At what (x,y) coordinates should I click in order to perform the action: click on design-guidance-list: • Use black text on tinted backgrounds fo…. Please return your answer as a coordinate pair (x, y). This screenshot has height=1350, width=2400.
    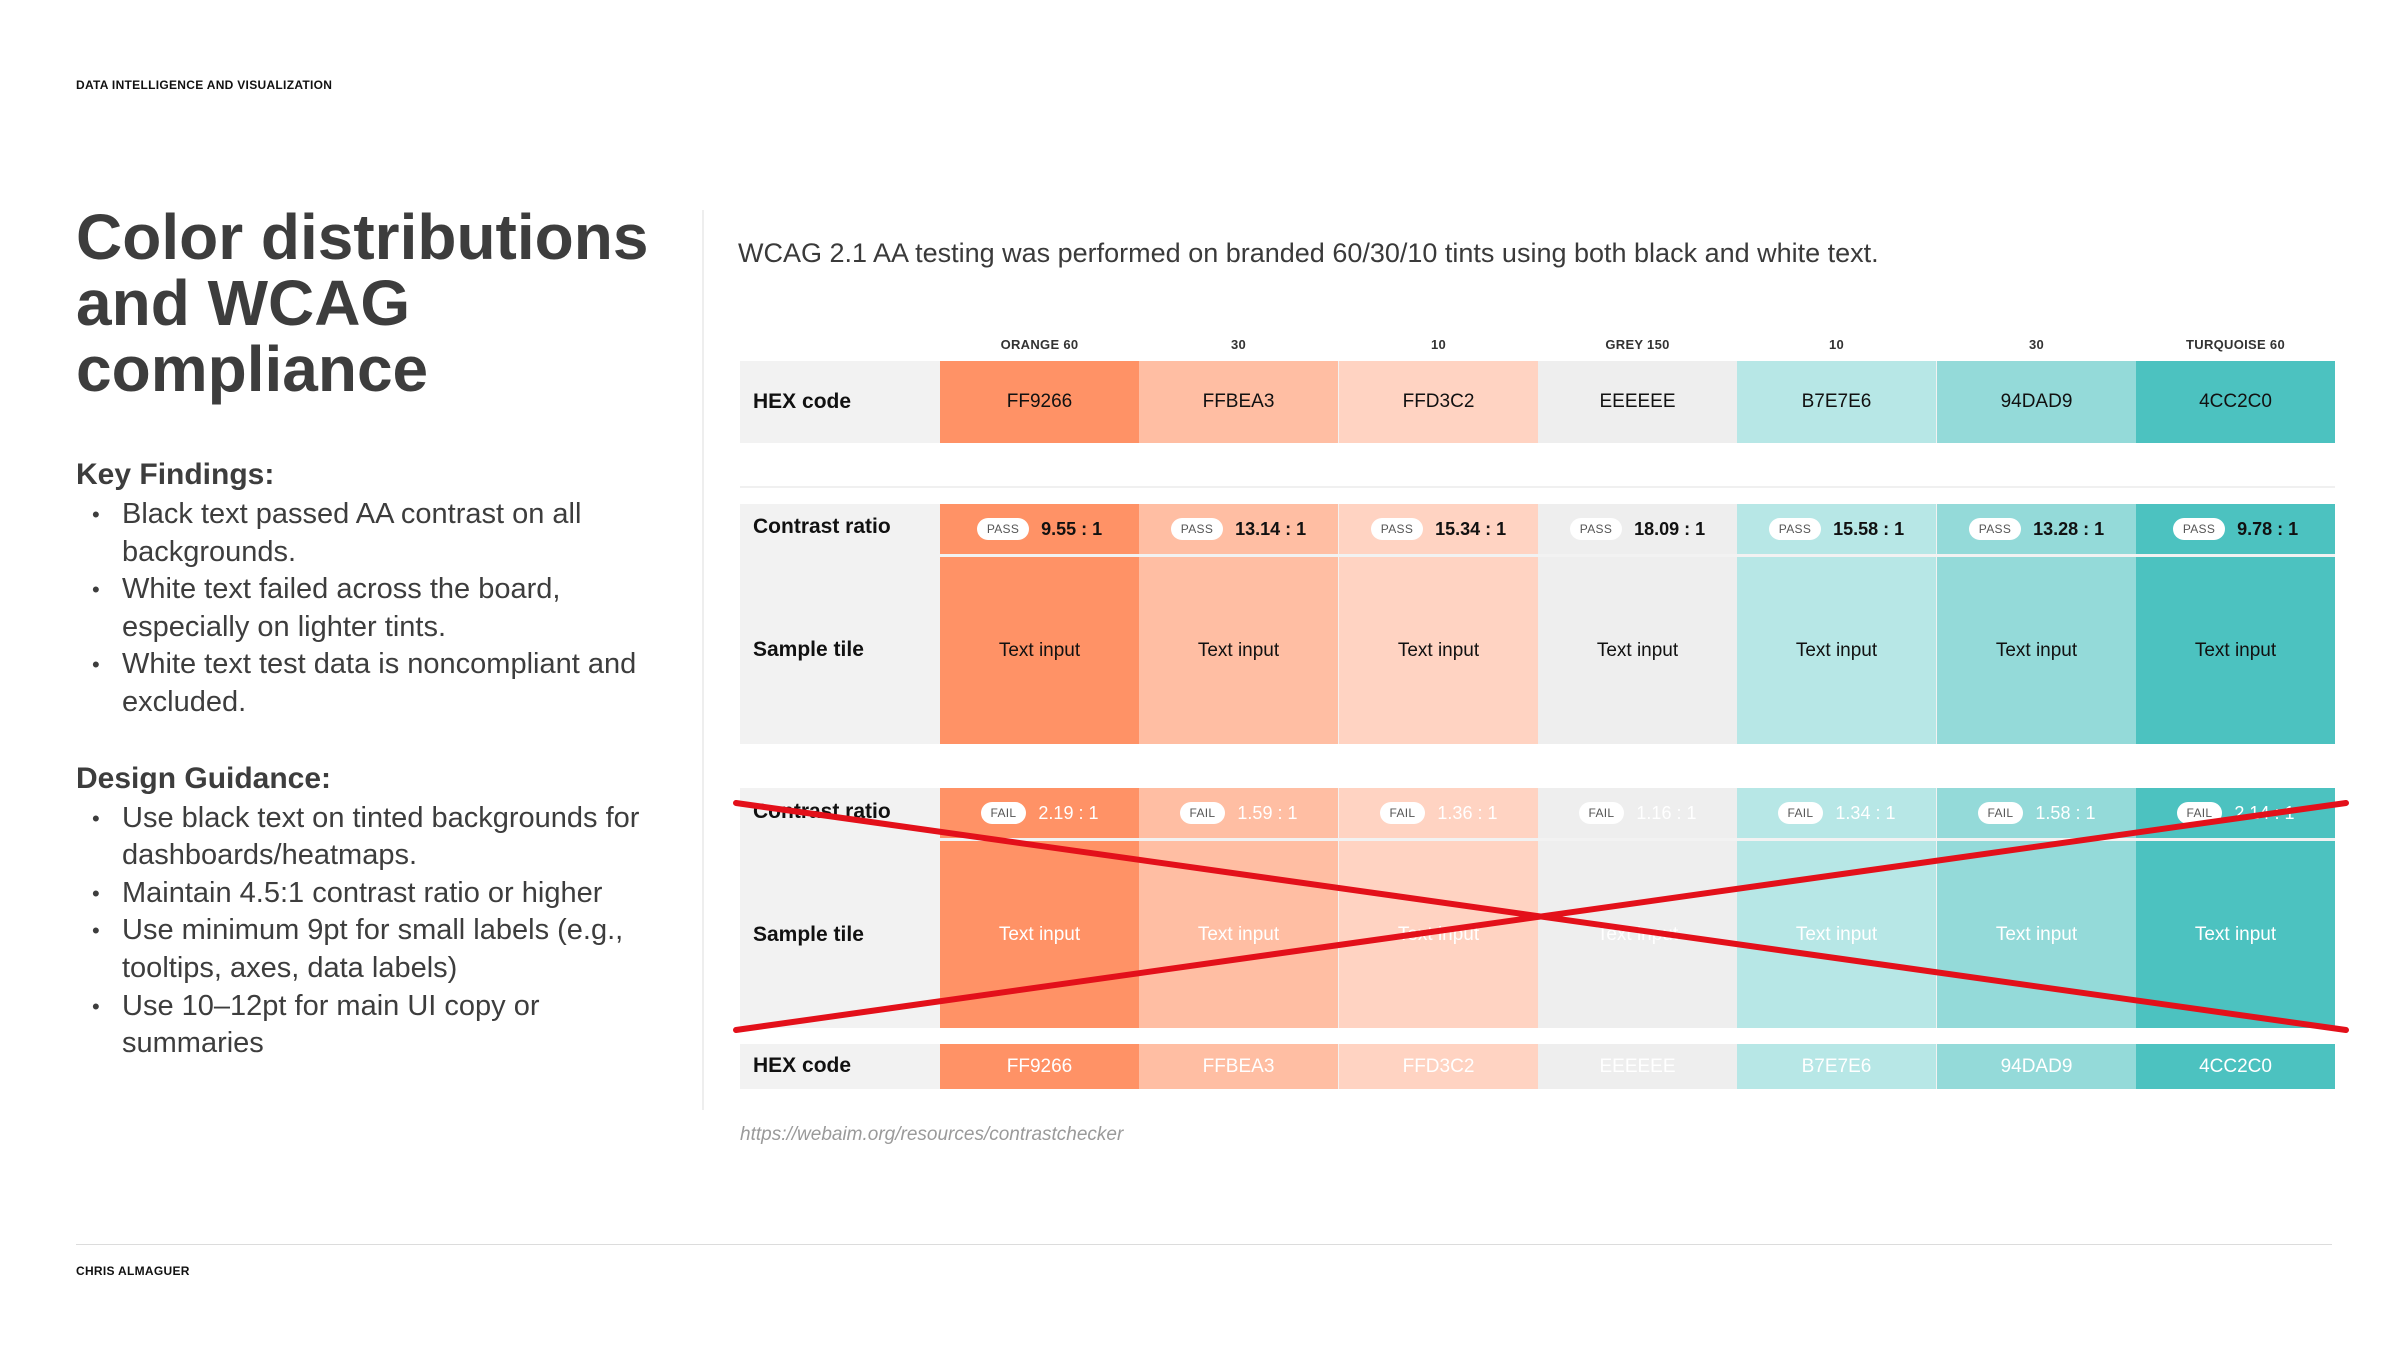
    Looking at the image, I should click on (376, 931).